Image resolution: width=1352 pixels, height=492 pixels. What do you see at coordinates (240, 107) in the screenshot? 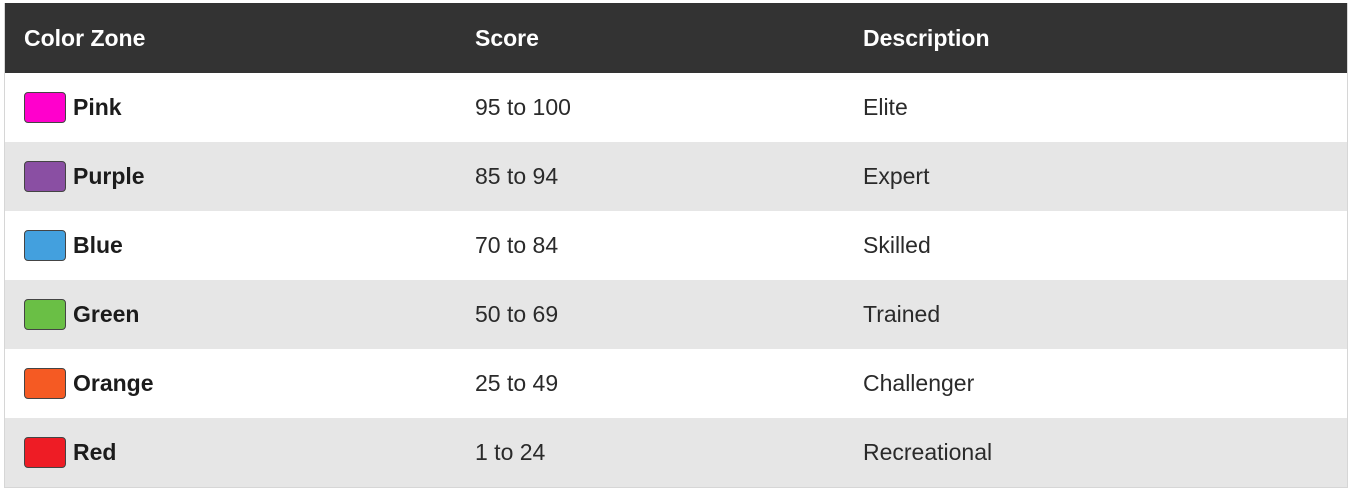
I see `zone-cell: Pink` at bounding box center [240, 107].